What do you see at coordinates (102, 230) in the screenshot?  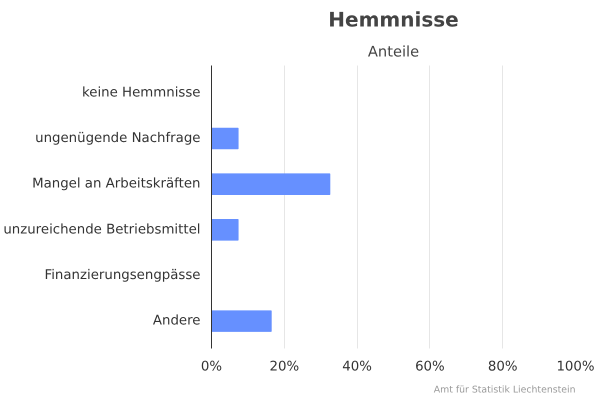 I see `y-tick-label: unzureichende Betriebsmittel` at bounding box center [102, 230].